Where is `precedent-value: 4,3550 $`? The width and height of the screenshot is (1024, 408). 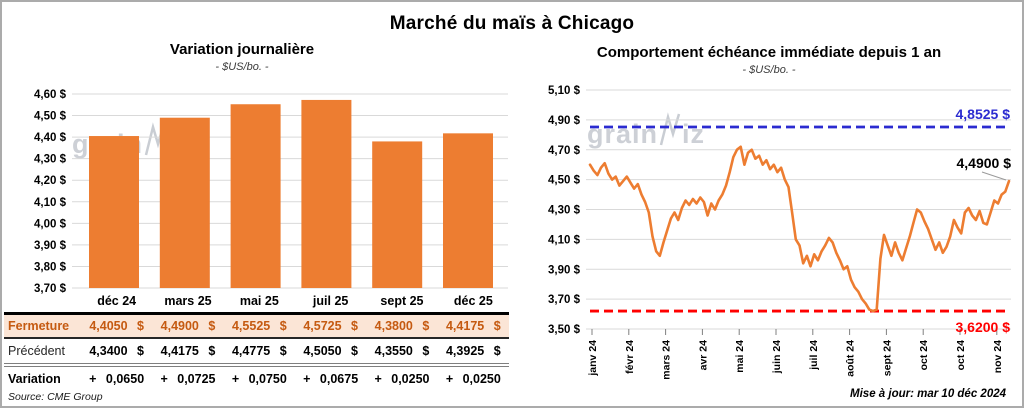
precedent-value: 4,3550 $ is located at coordinates (402, 352).